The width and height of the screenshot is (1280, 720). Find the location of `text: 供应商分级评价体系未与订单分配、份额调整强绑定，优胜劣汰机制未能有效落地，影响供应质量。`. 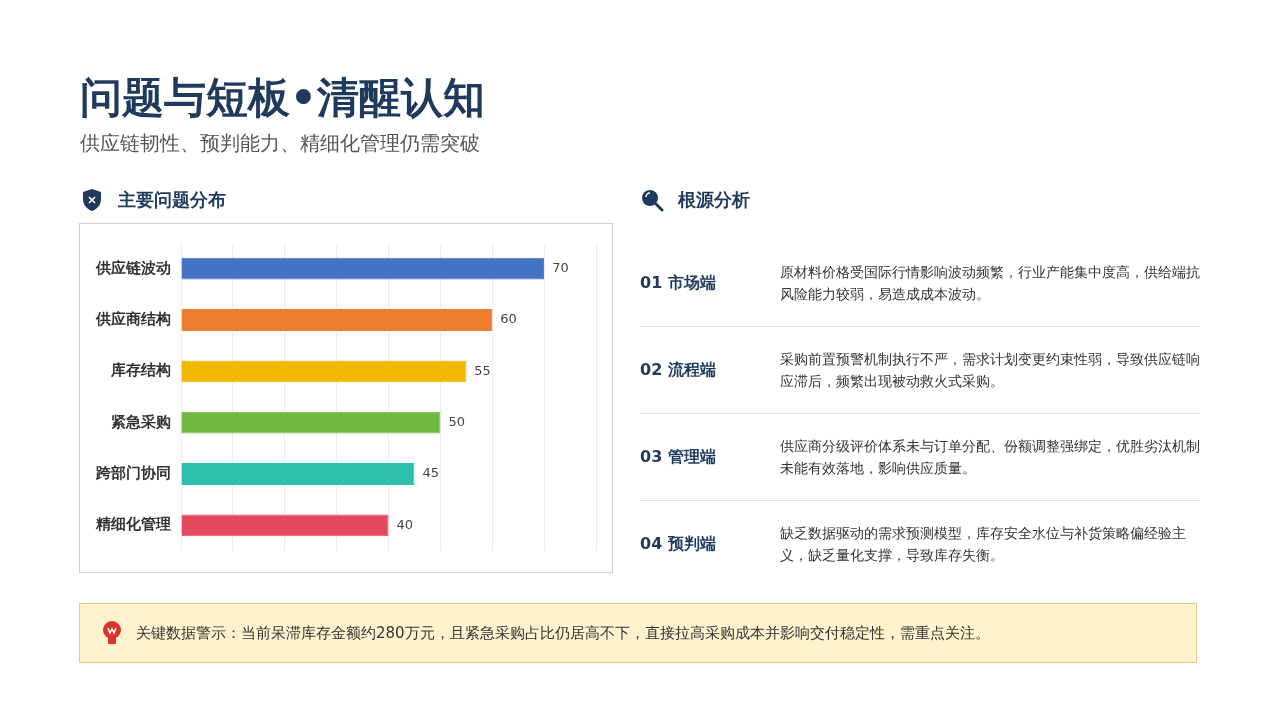

text: 供应商分级评价体系未与订单分配、份额调整强绑定，优胜劣汰机制未能有效落地，影响供应质量。 is located at coordinates (990, 457).